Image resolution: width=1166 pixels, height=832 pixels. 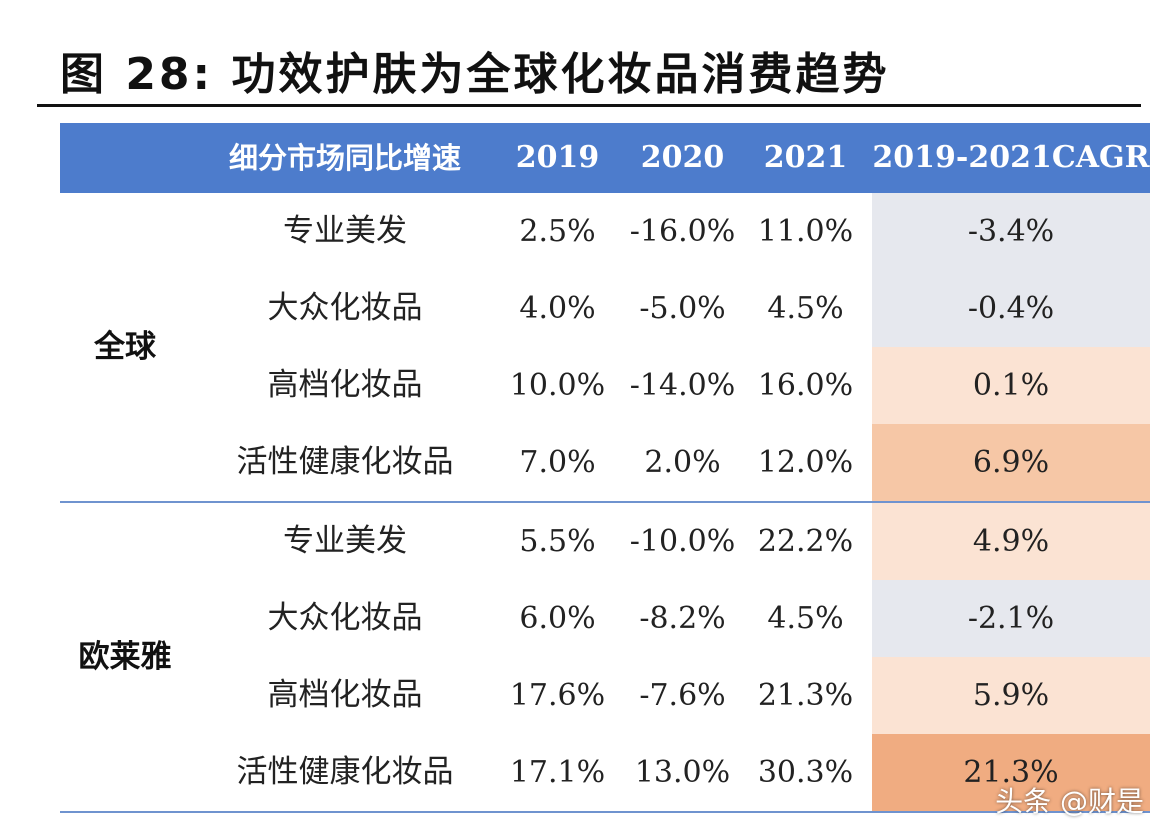 I want to click on cell-2019: 6.0%, so click(x=557, y=618).